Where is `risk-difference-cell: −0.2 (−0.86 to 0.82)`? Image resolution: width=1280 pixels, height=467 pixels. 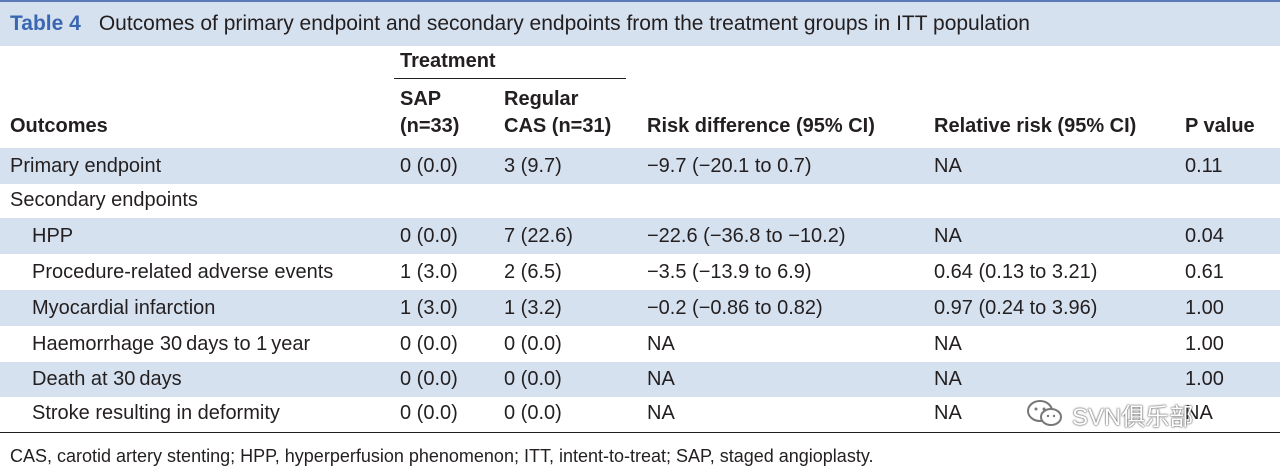 risk-difference-cell: −0.2 (−0.86 to 0.82) is located at coordinates (735, 308).